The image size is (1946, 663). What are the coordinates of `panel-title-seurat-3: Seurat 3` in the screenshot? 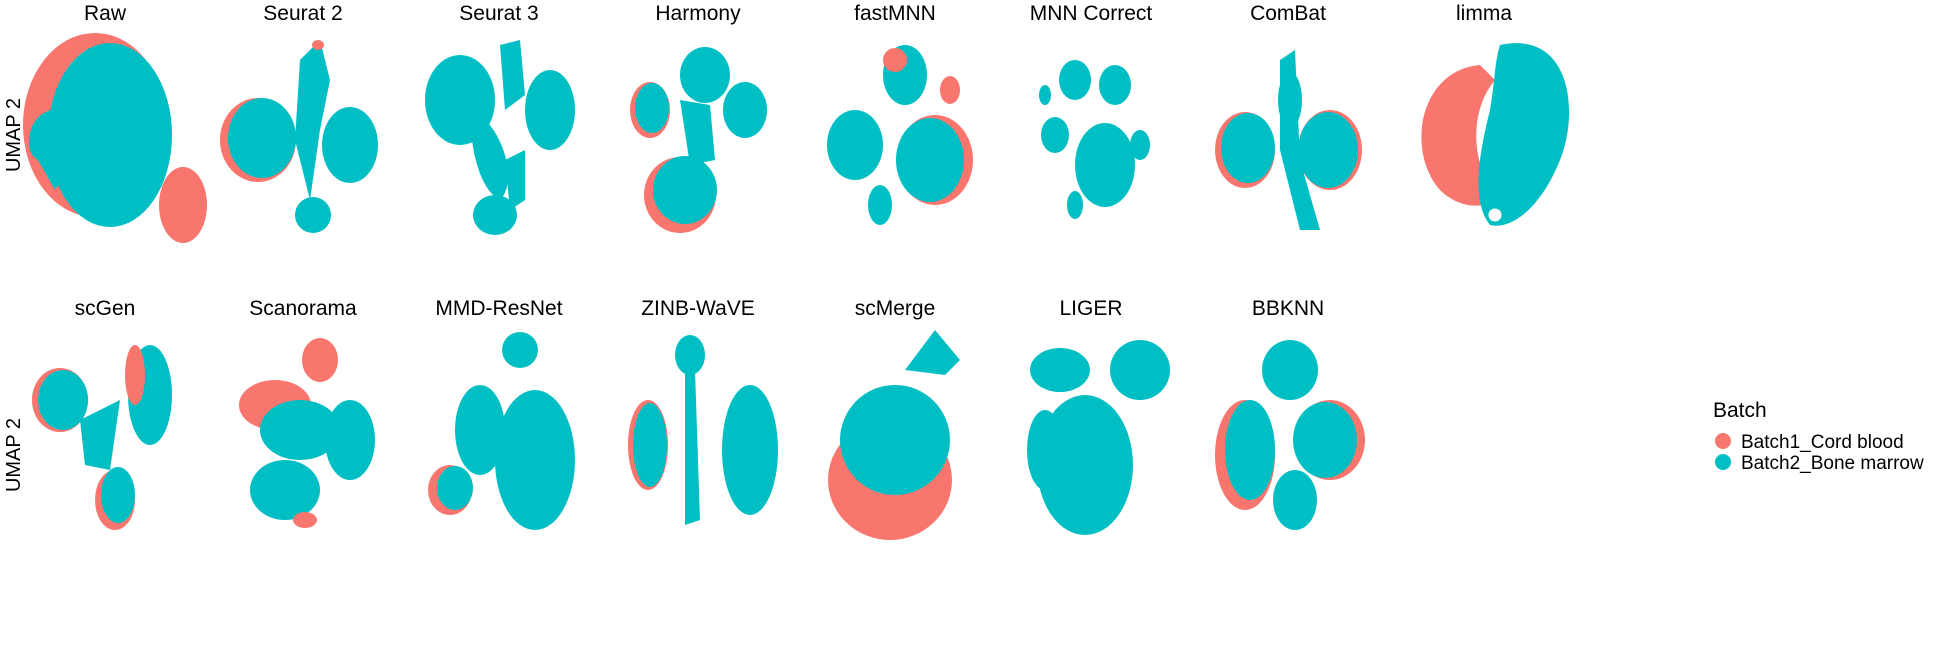 It's located at (498, 13).